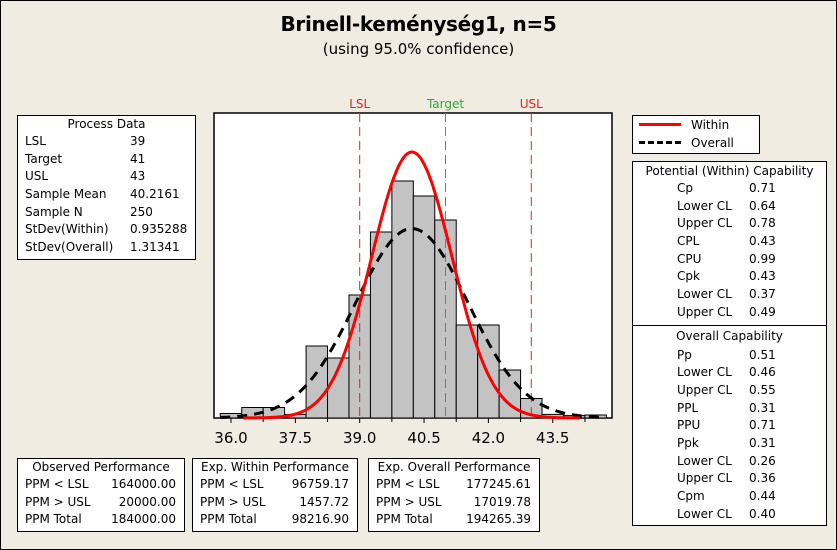  What do you see at coordinates (159, 229) in the screenshot?
I see `process-data-value: 0.935288` at bounding box center [159, 229].